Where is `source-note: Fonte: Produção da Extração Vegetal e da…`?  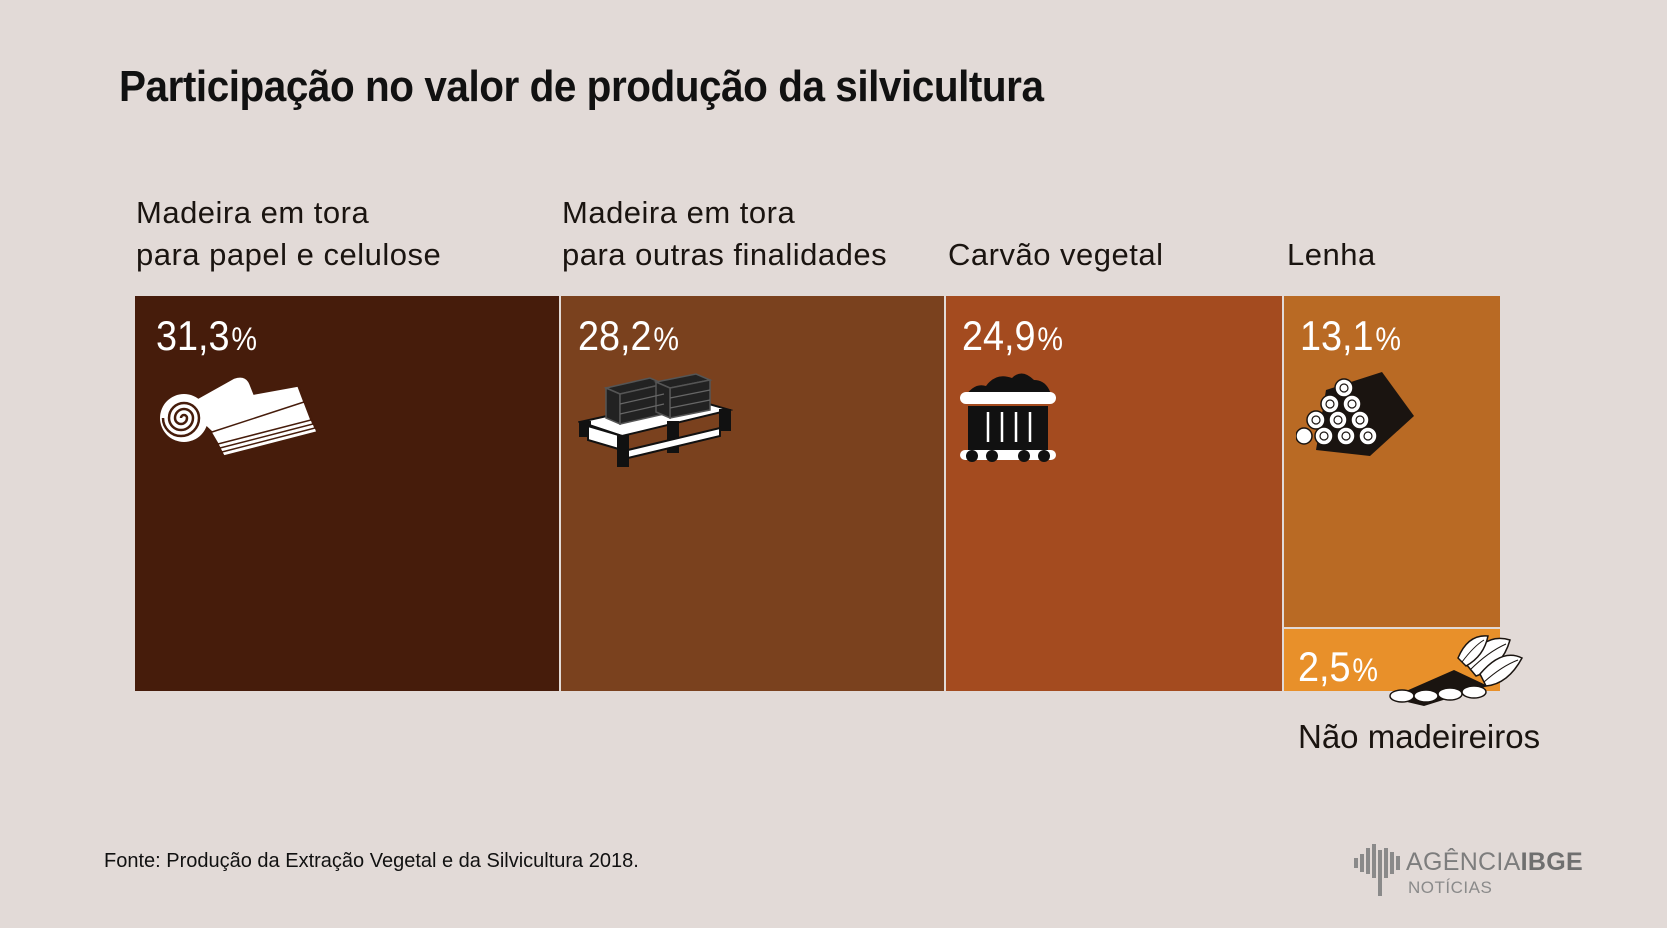 source-note: Fonte: Produção da Extração Vegetal e da… is located at coordinates (371, 861).